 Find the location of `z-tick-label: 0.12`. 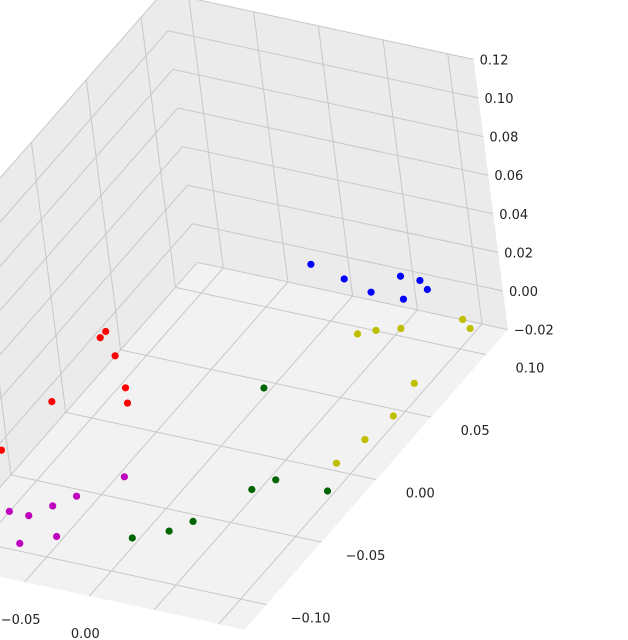

z-tick-label: 0.12 is located at coordinates (494, 60).